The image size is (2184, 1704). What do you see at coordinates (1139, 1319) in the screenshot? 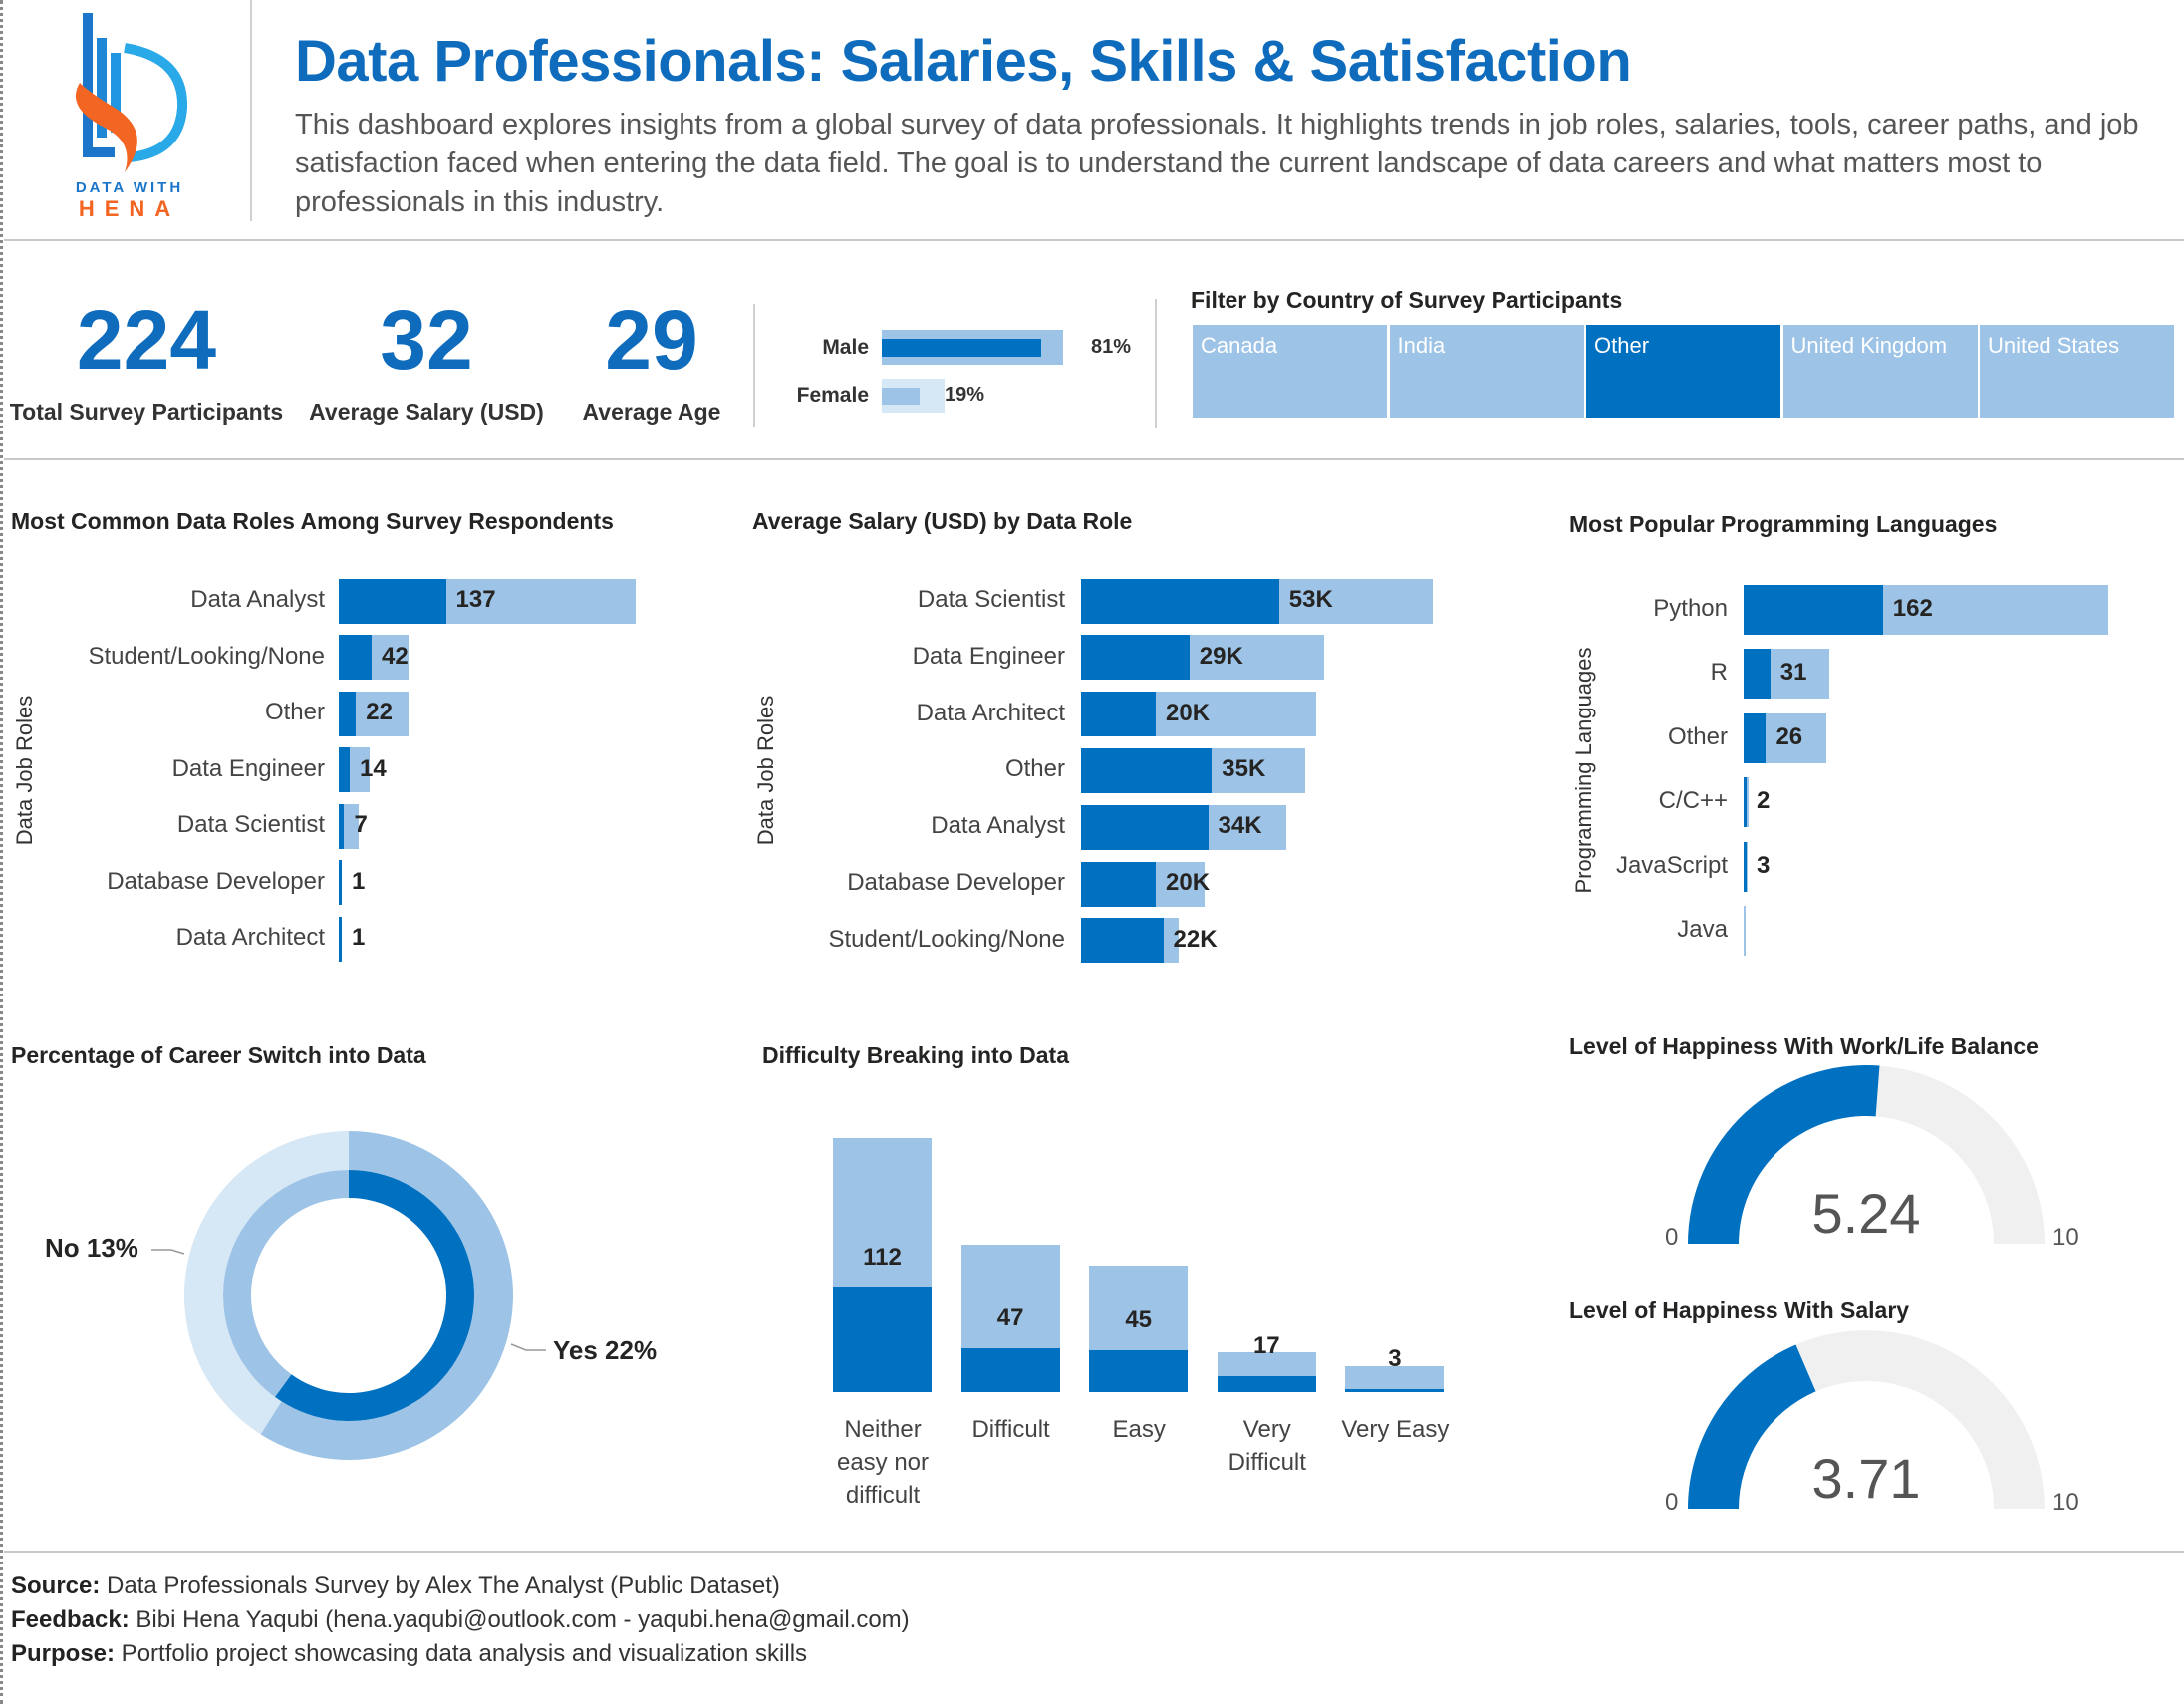
I see `data-label: 45` at bounding box center [1139, 1319].